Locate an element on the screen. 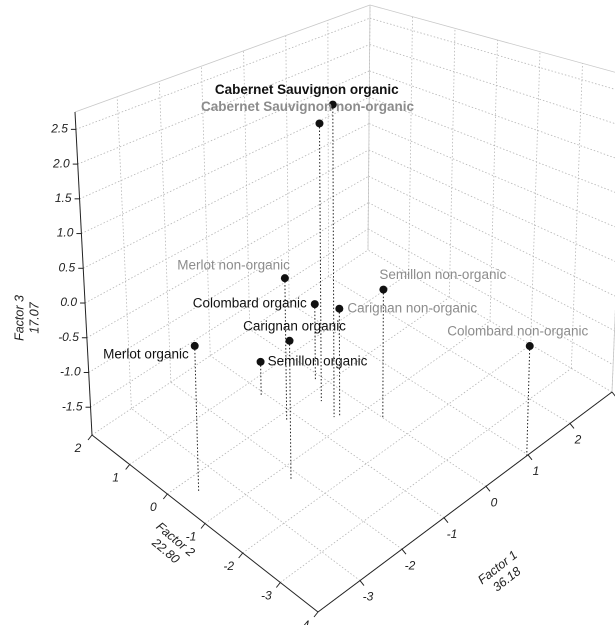 The height and width of the screenshot is (625, 615). x-tick-label: 1 is located at coordinates (536, 471).